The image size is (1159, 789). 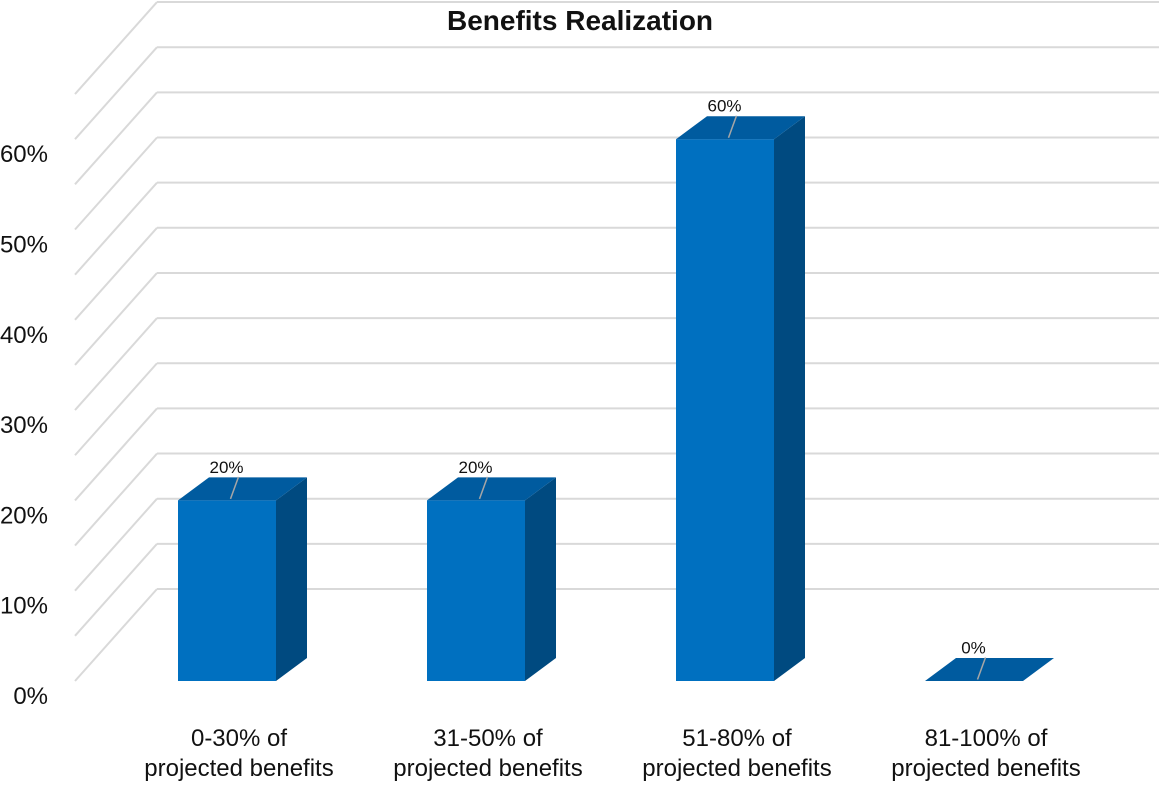 What do you see at coordinates (24, 245) in the screenshot?
I see `y-tick-label-50: 50%` at bounding box center [24, 245].